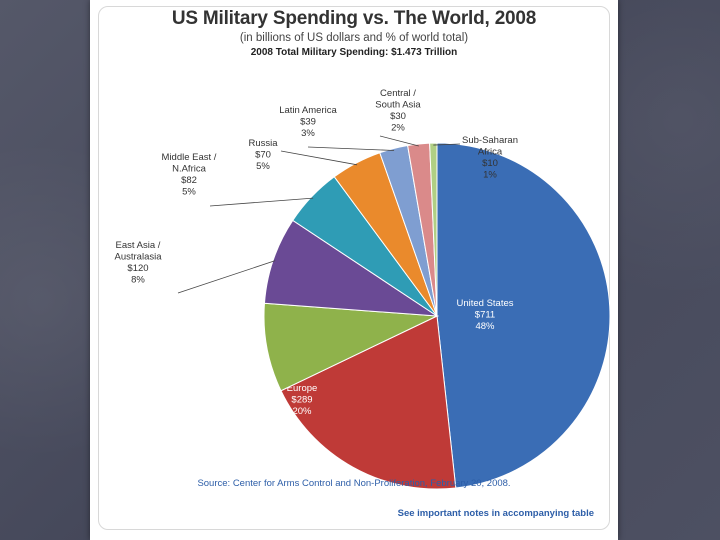 This screenshot has height=540, width=720. I want to click on chart-title: US Military Spending vs. The World, 2008, so click(354, 18).